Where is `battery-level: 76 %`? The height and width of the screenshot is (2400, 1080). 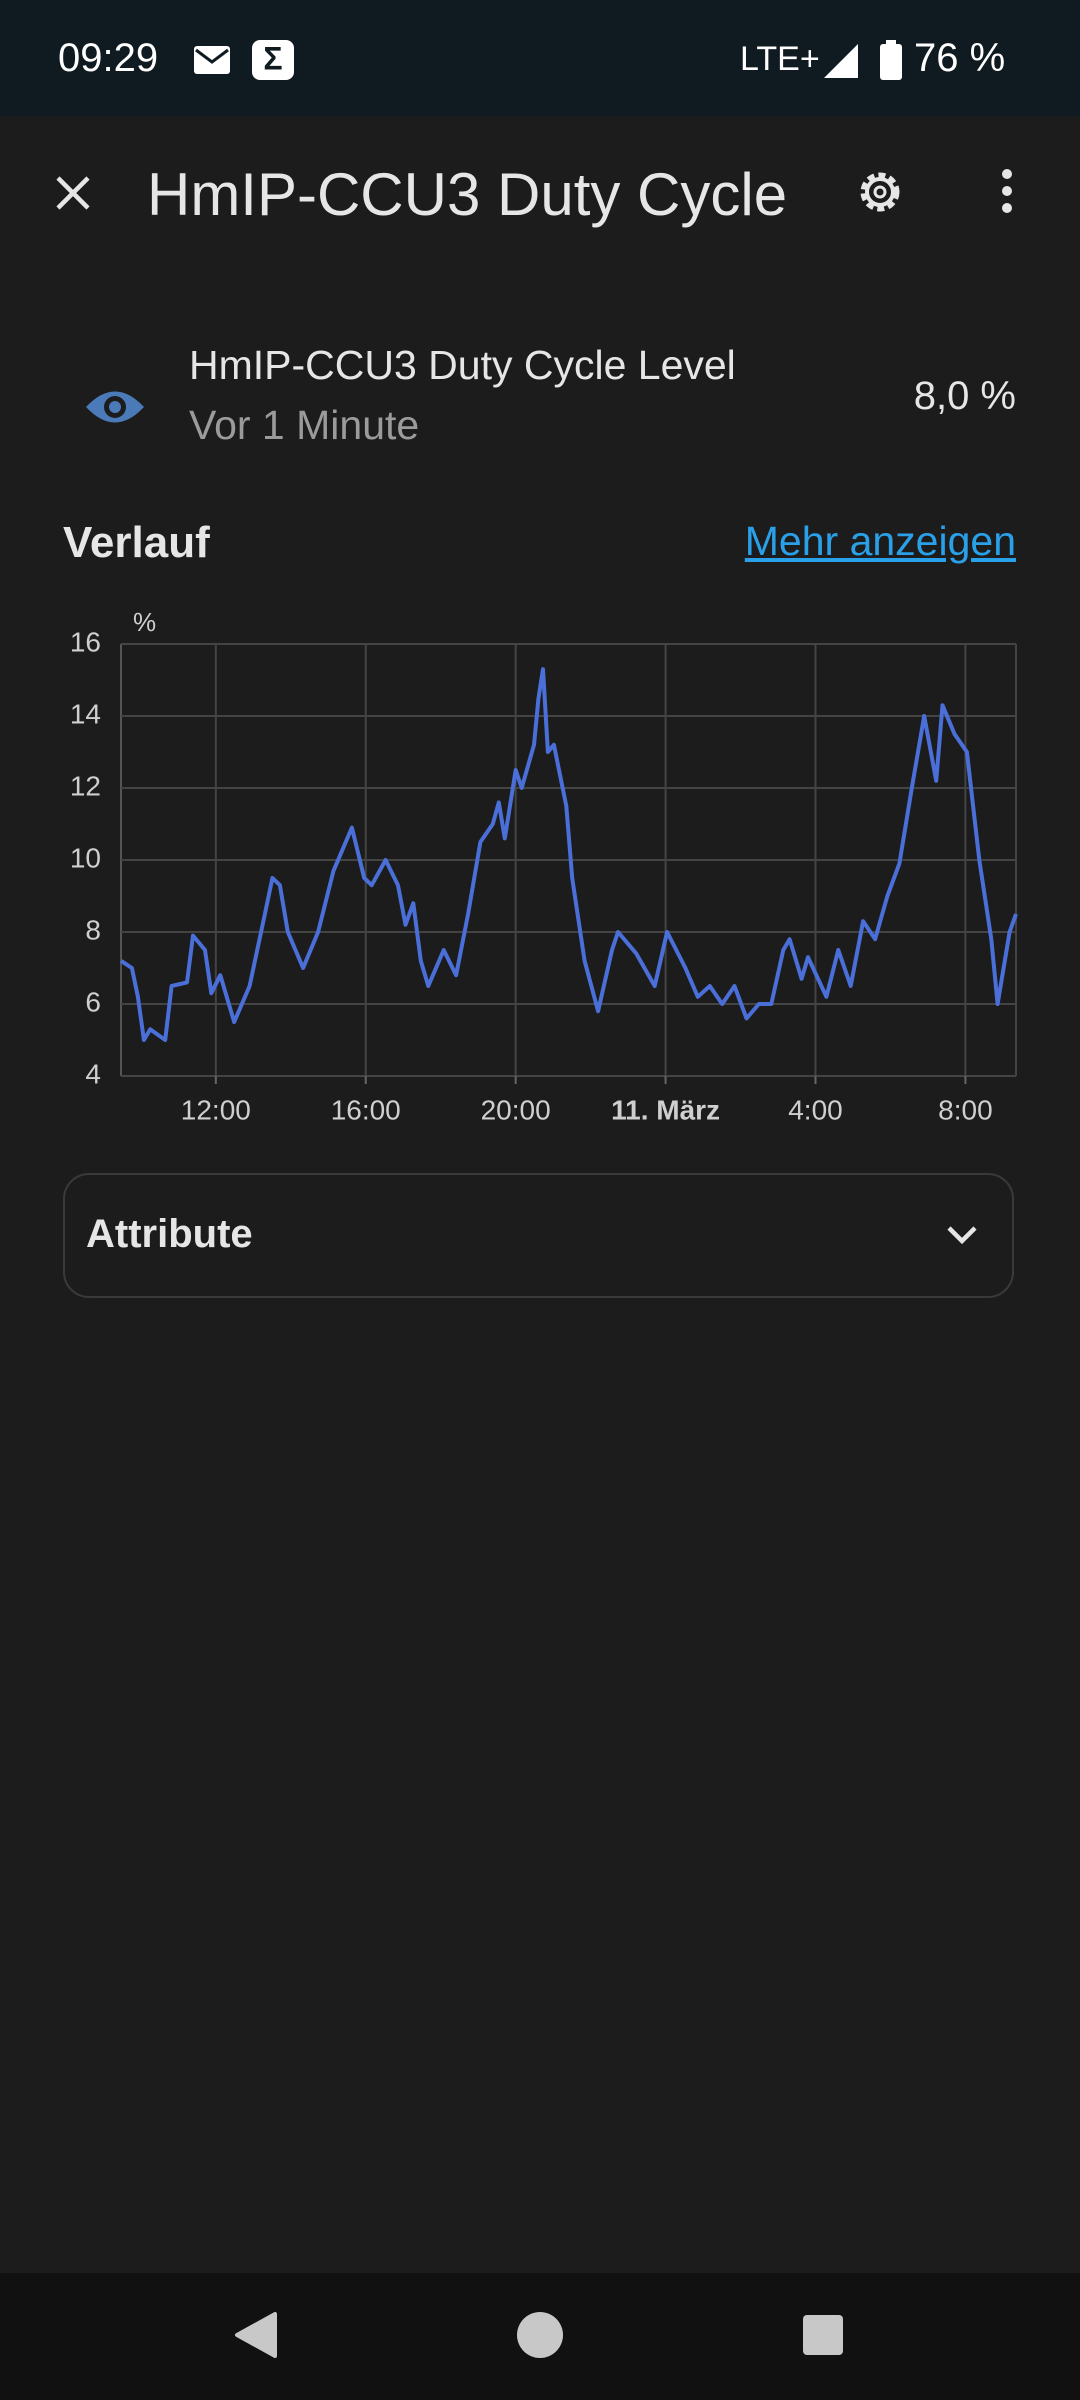
battery-level: 76 % is located at coordinates (960, 58).